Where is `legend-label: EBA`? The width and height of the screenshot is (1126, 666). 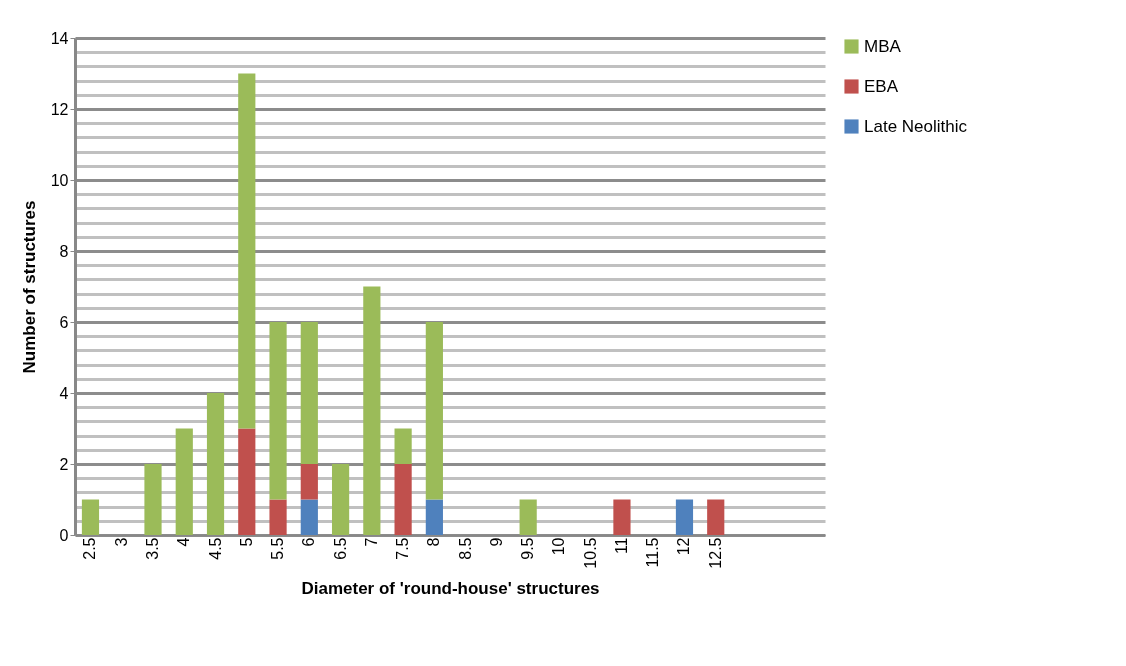 legend-label: EBA is located at coordinates (881, 86).